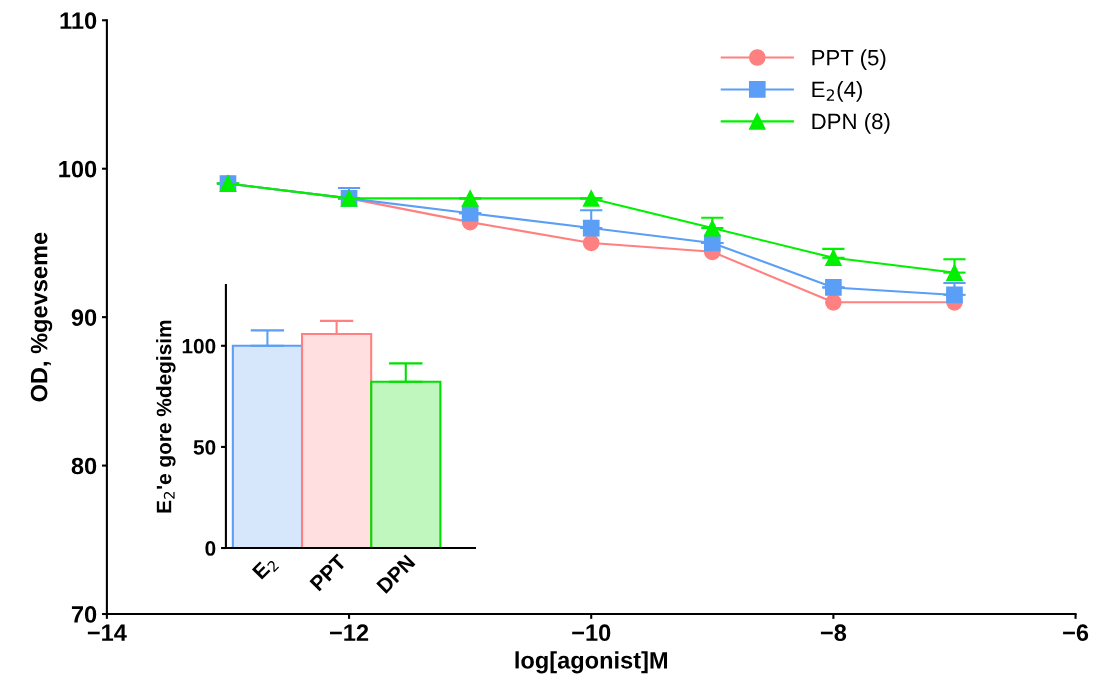 The width and height of the screenshot is (1102, 692). What do you see at coordinates (210, 548) in the screenshot?
I see `y-tick-label: 0` at bounding box center [210, 548].